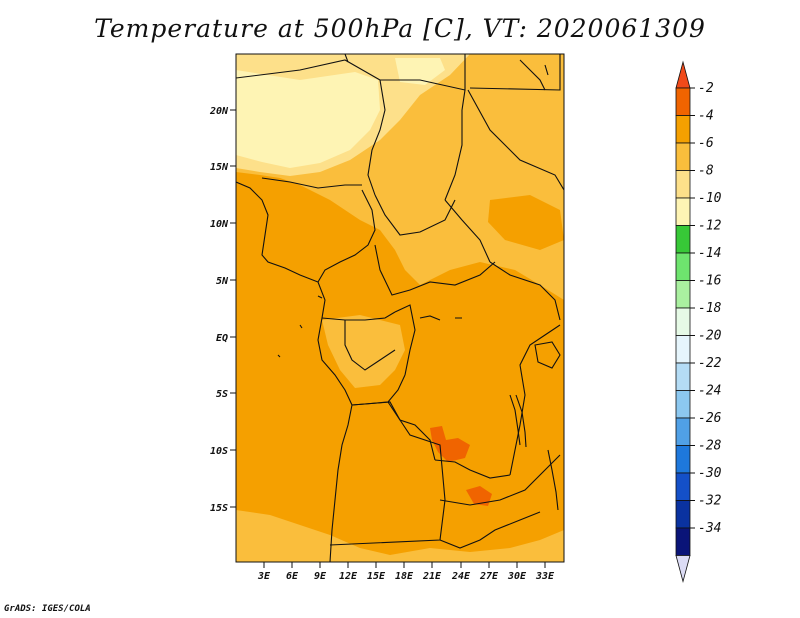 The width and height of the screenshot is (800, 618). Describe the element at coordinates (710, 363) in the screenshot. I see `colorbar-label: -22` at that location.